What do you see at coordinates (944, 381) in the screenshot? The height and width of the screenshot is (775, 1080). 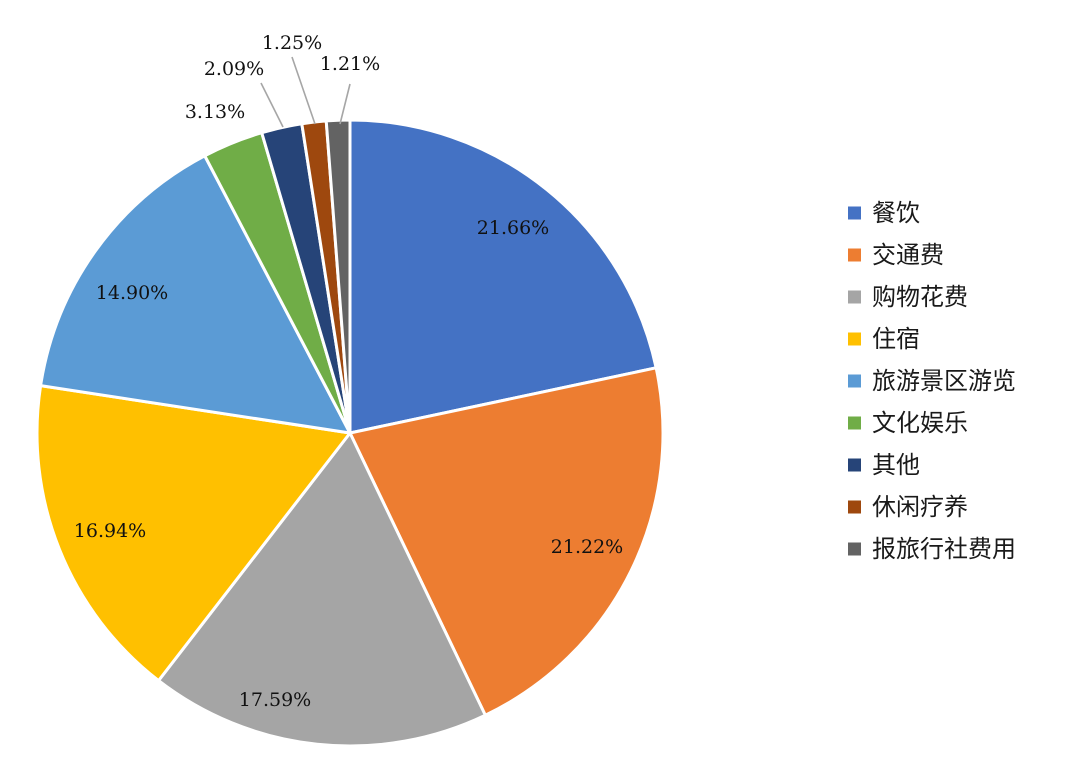 I see `legend-label: 旅游景区游览` at bounding box center [944, 381].